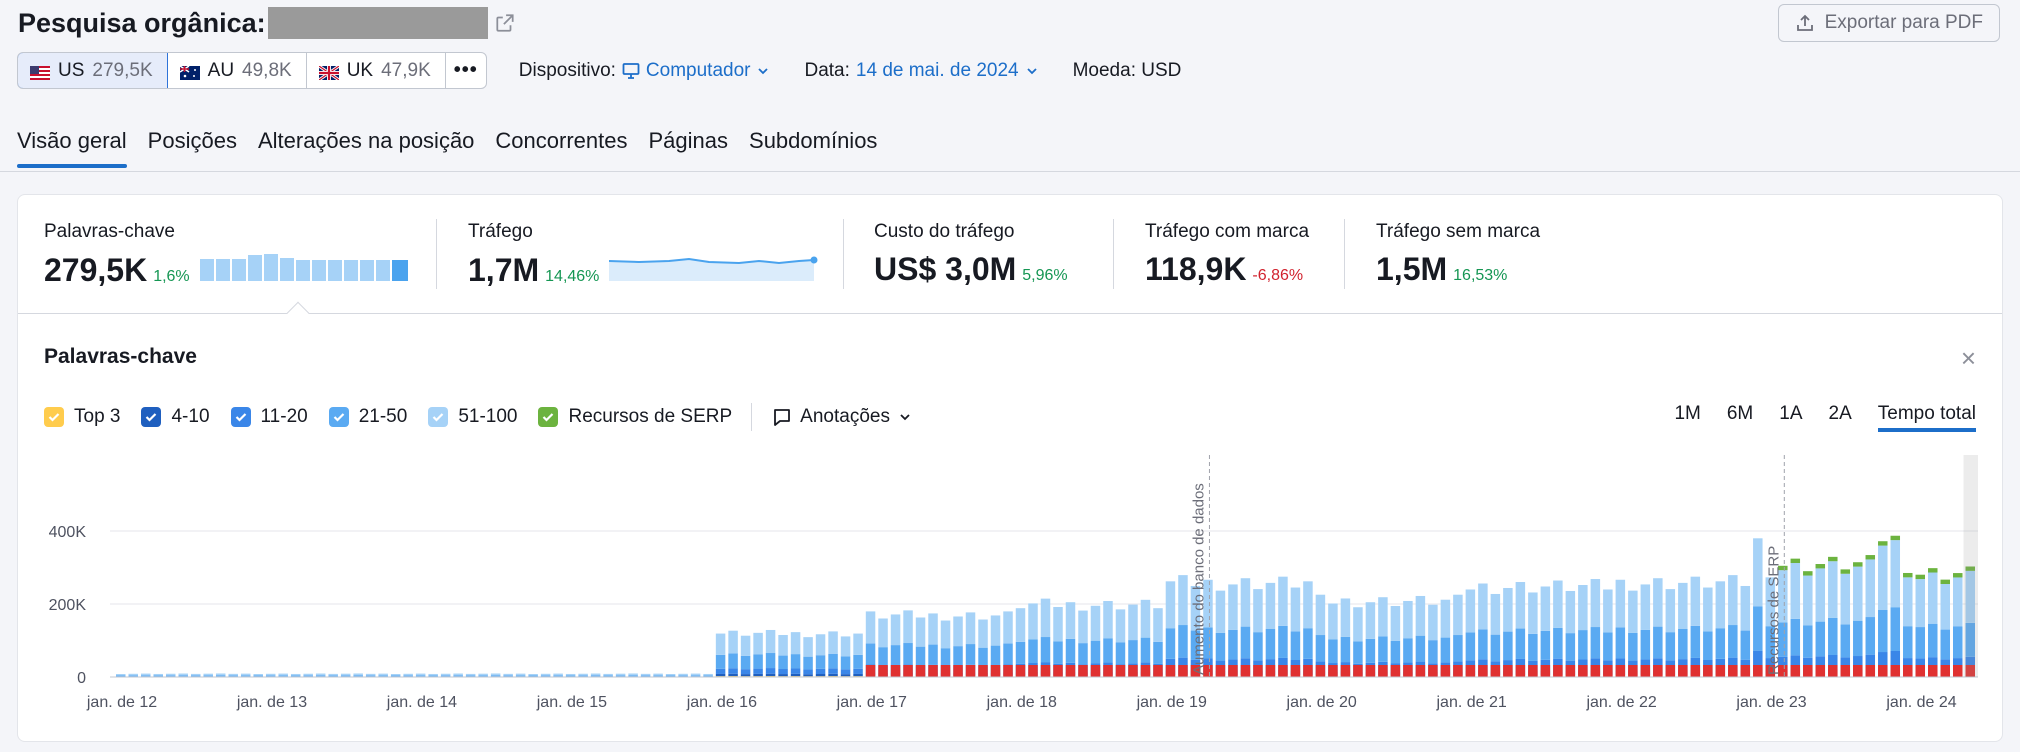 The image size is (2020, 752). I want to click on annotations-dropdown: Anotações, so click(842, 417).